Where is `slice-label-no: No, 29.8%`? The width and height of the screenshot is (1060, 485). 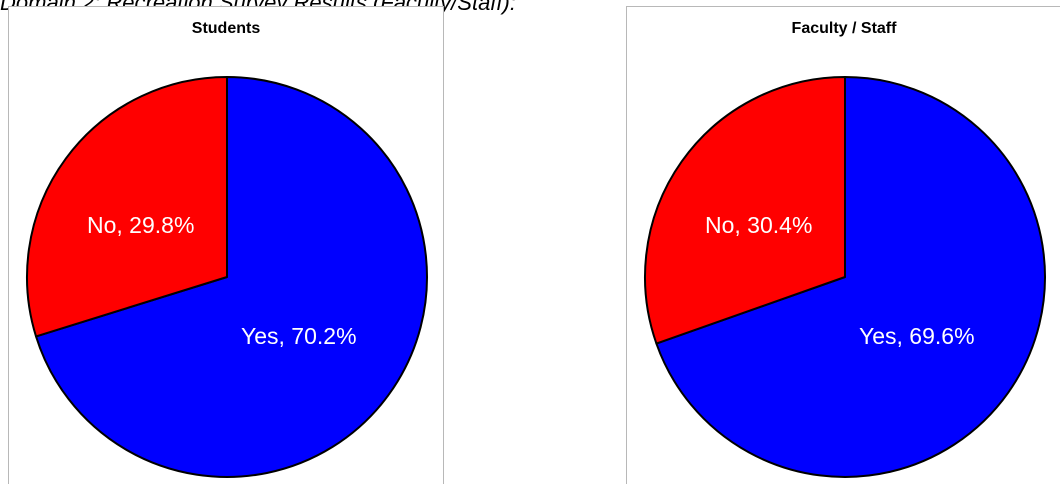 slice-label-no: No, 29.8% is located at coordinates (140, 225).